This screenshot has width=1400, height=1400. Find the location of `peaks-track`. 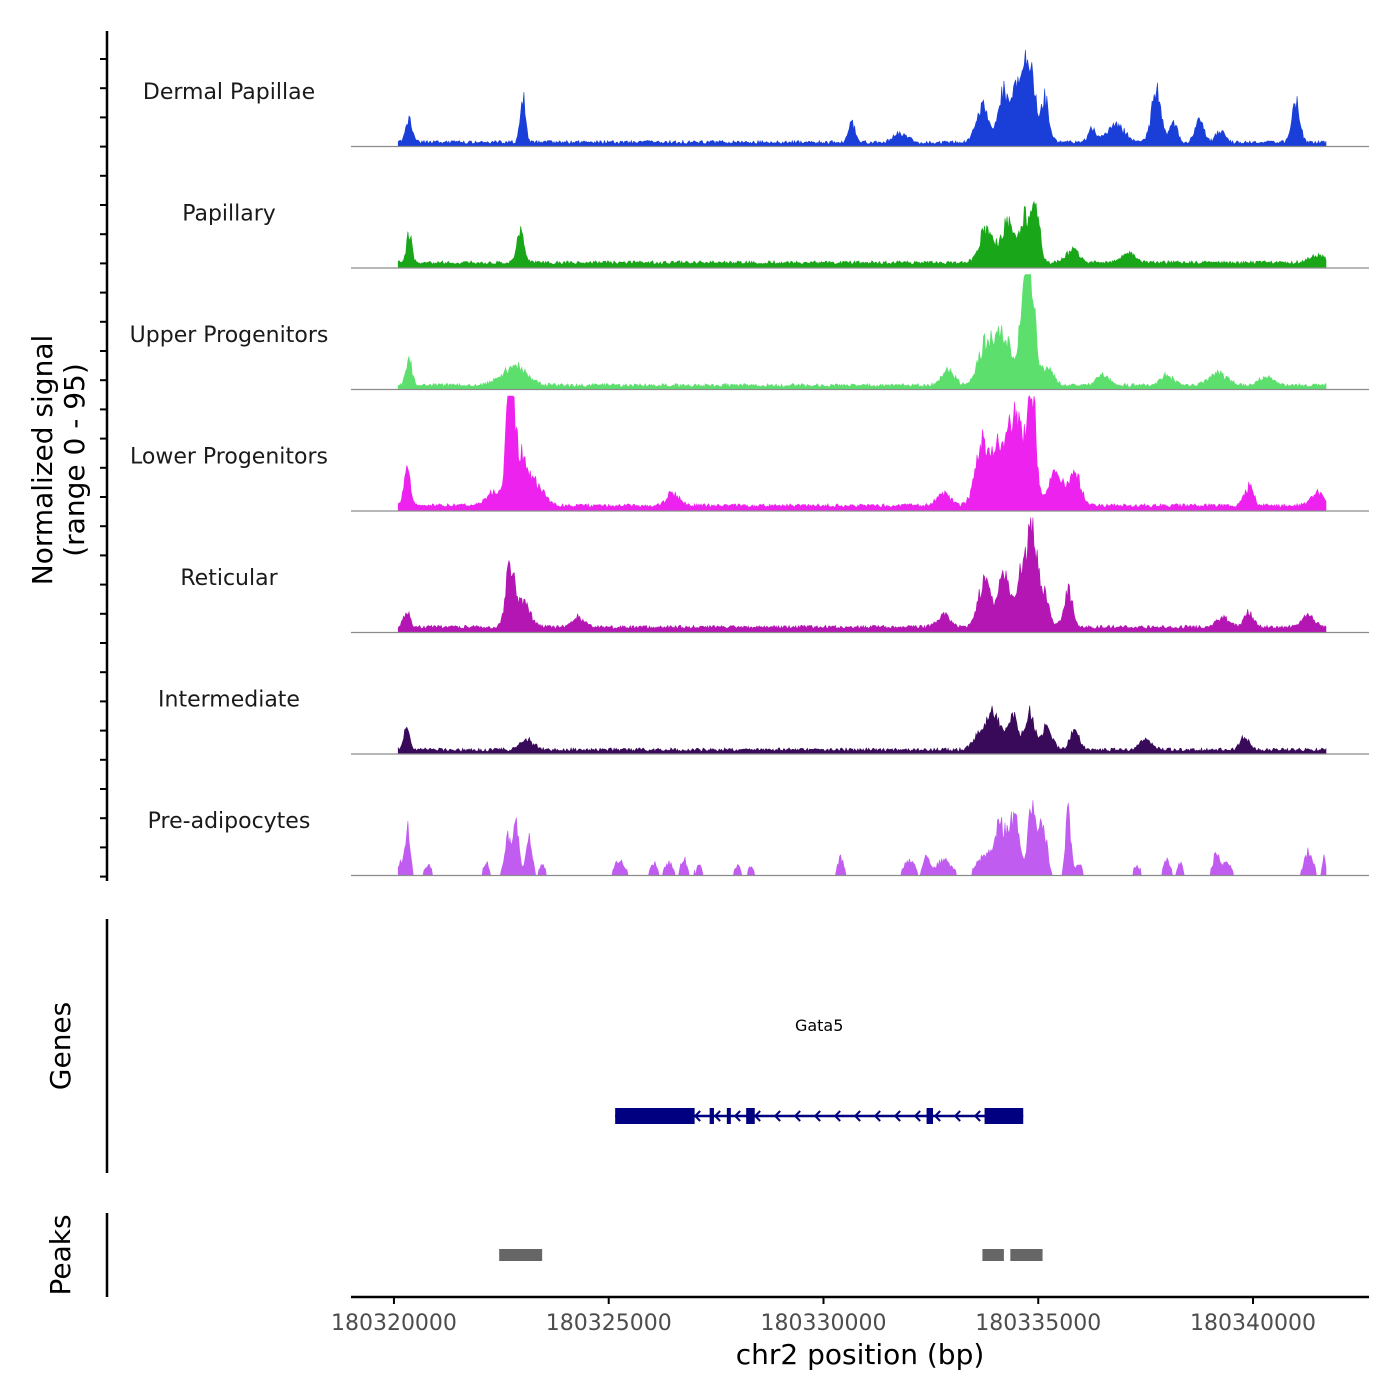

peaks-track is located at coordinates (771, 1255).